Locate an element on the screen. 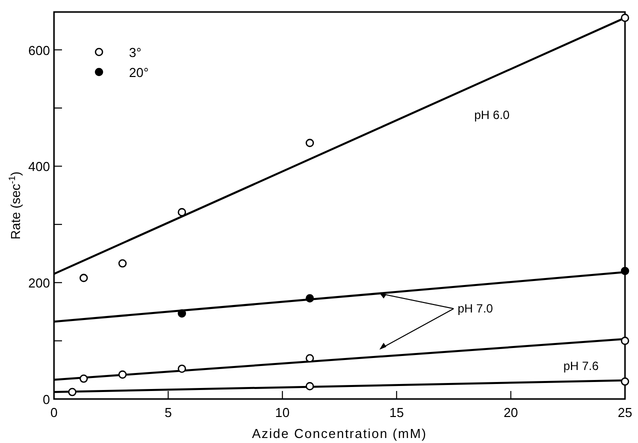 Image resolution: width=638 pixels, height=443 pixels. annotation: pH 7.6 is located at coordinates (581, 365).